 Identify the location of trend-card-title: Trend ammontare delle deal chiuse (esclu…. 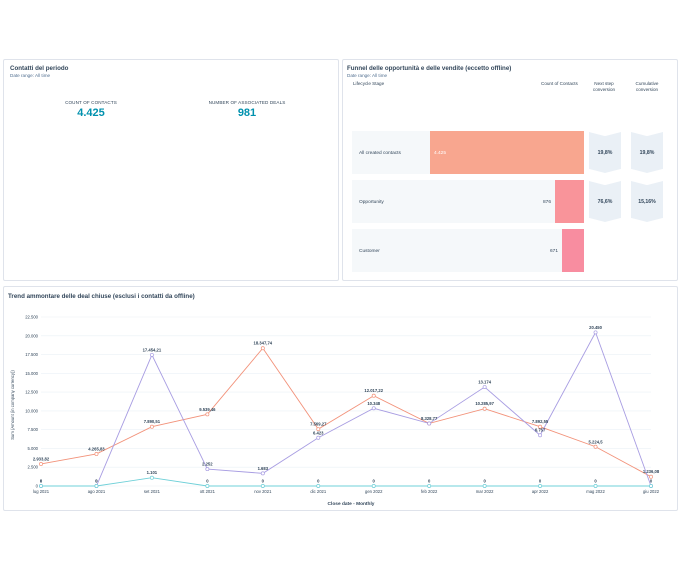
(101, 296).